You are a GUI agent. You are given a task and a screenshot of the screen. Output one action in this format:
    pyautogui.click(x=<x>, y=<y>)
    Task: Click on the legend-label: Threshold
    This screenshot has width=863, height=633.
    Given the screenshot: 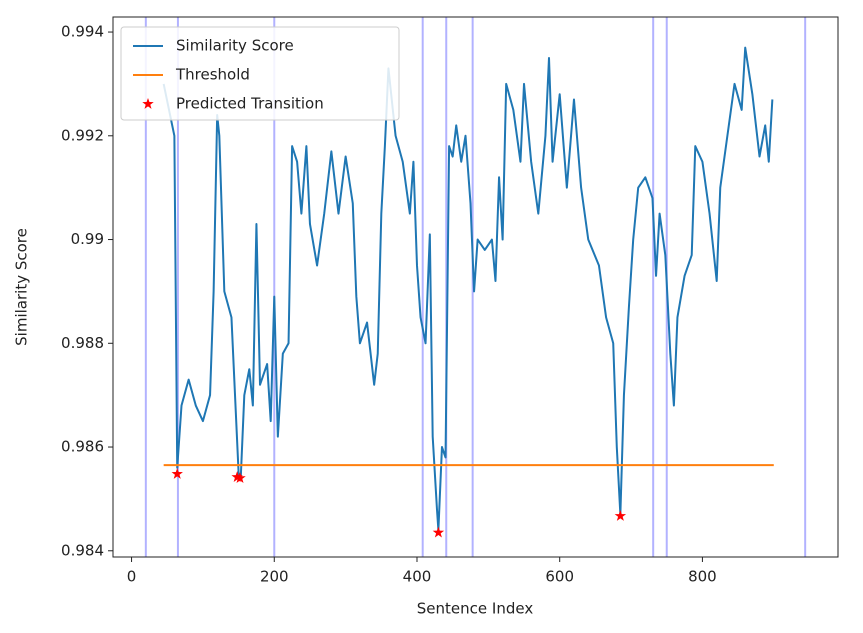 What is the action you would take?
    pyautogui.click(x=212, y=75)
    